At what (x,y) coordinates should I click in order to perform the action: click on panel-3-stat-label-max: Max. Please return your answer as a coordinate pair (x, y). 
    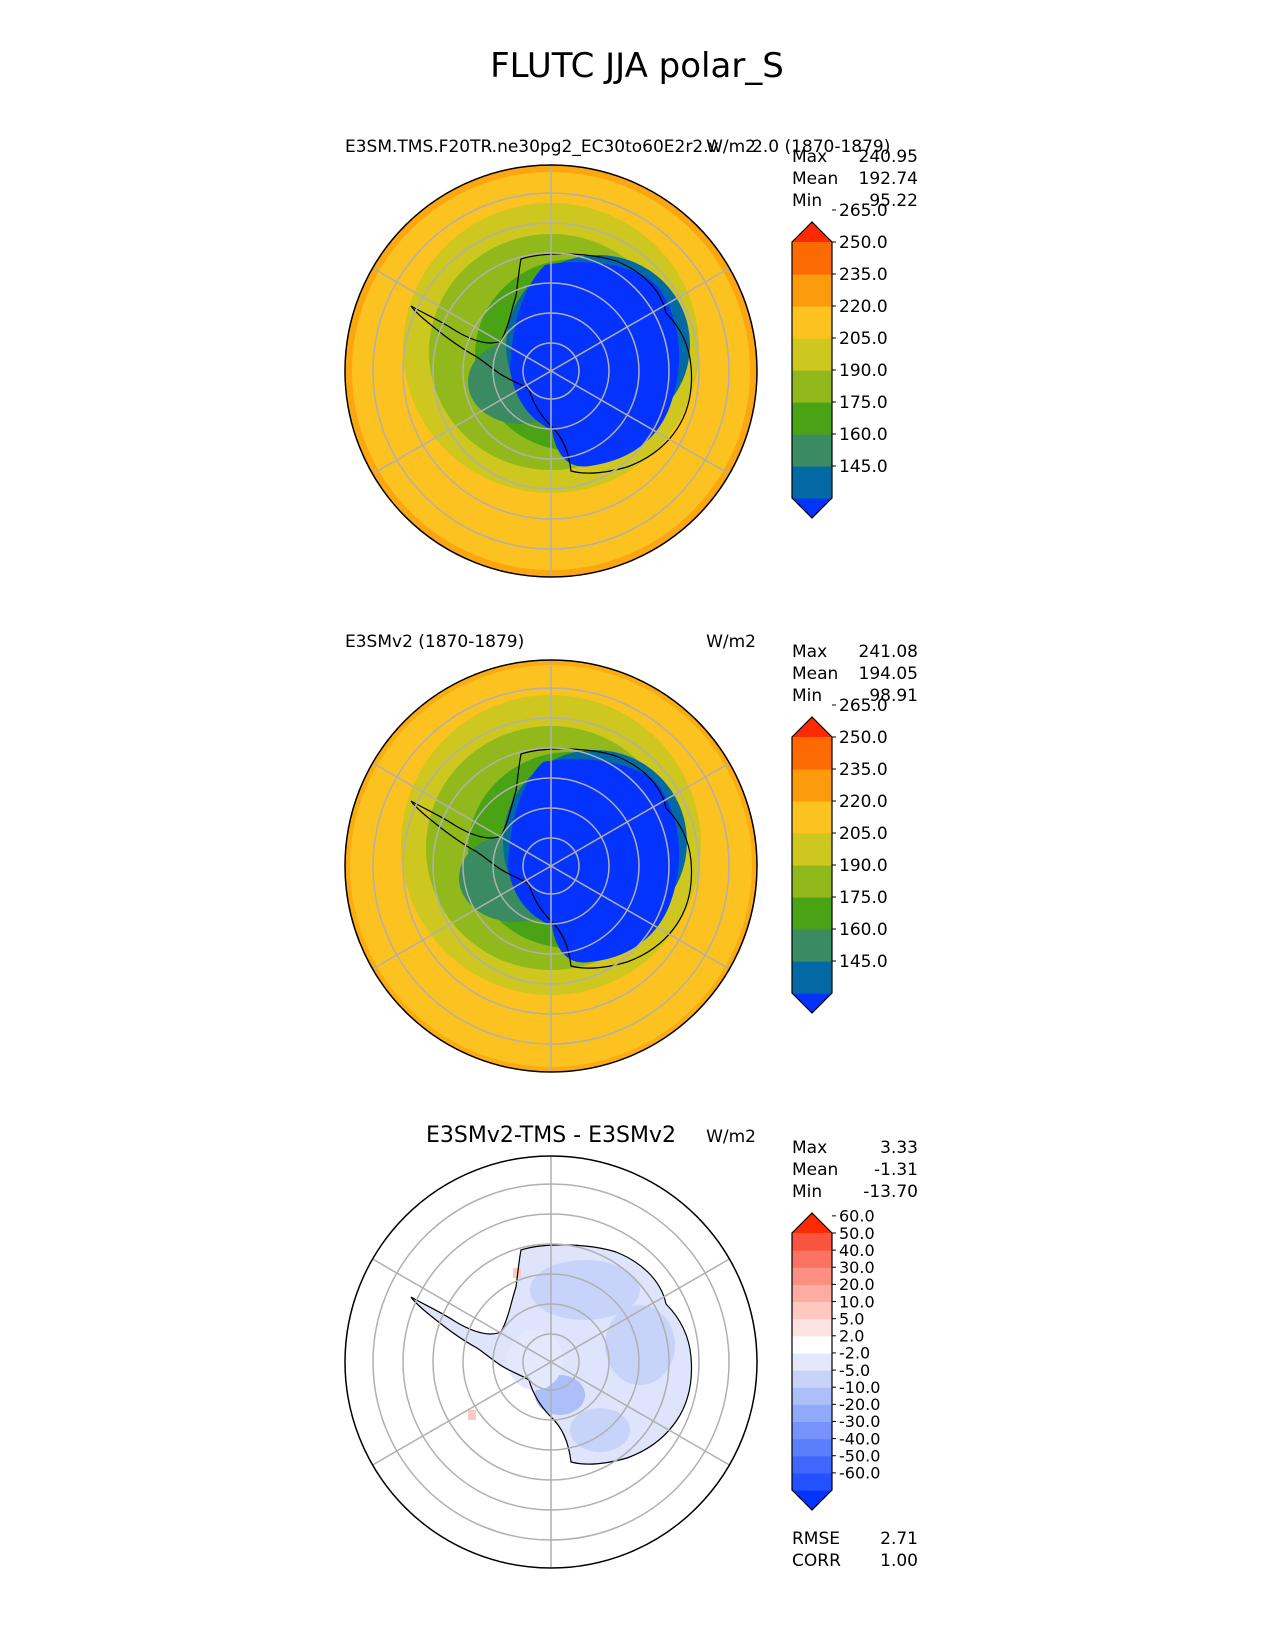
    Looking at the image, I should click on (809, 1148).